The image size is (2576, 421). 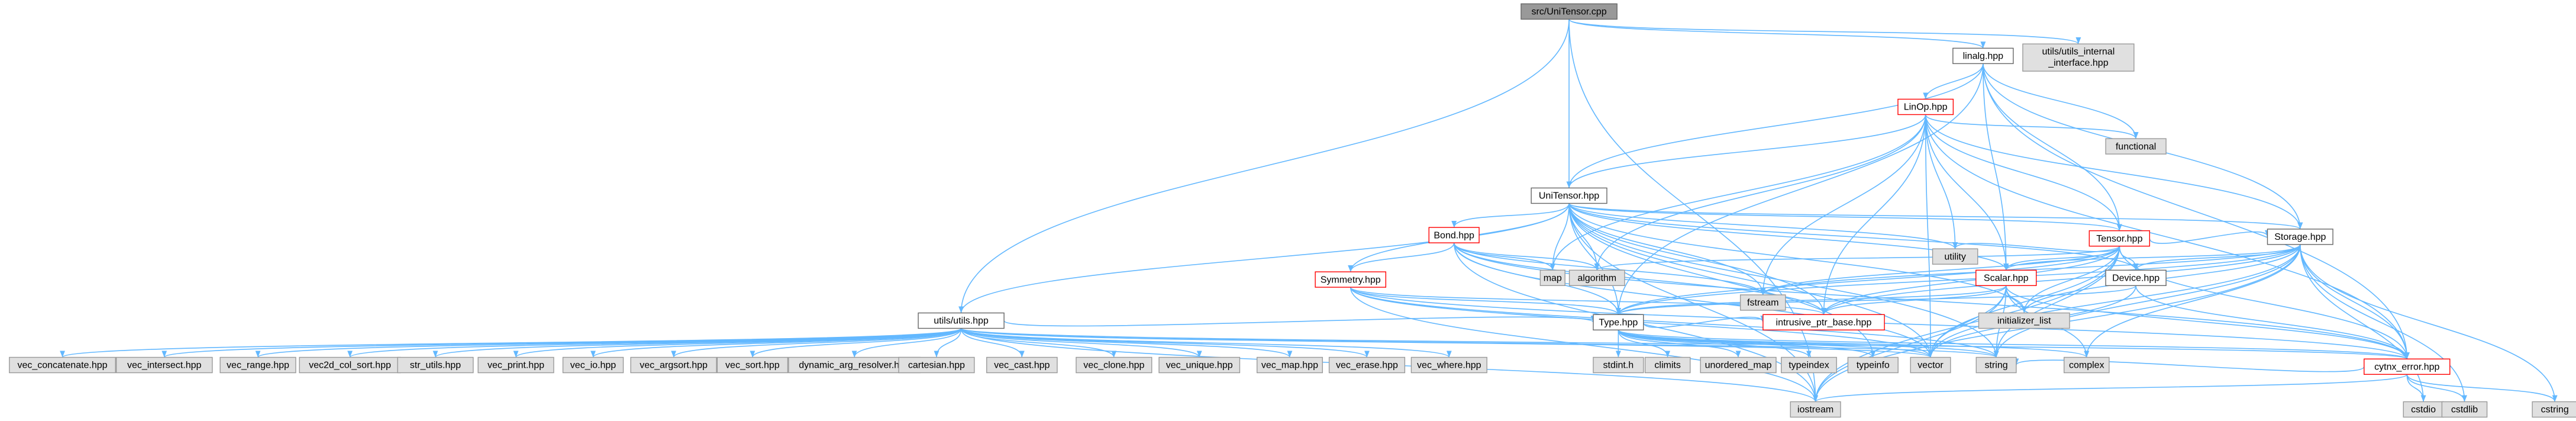 I want to click on node-label: utility, so click(x=1954, y=257).